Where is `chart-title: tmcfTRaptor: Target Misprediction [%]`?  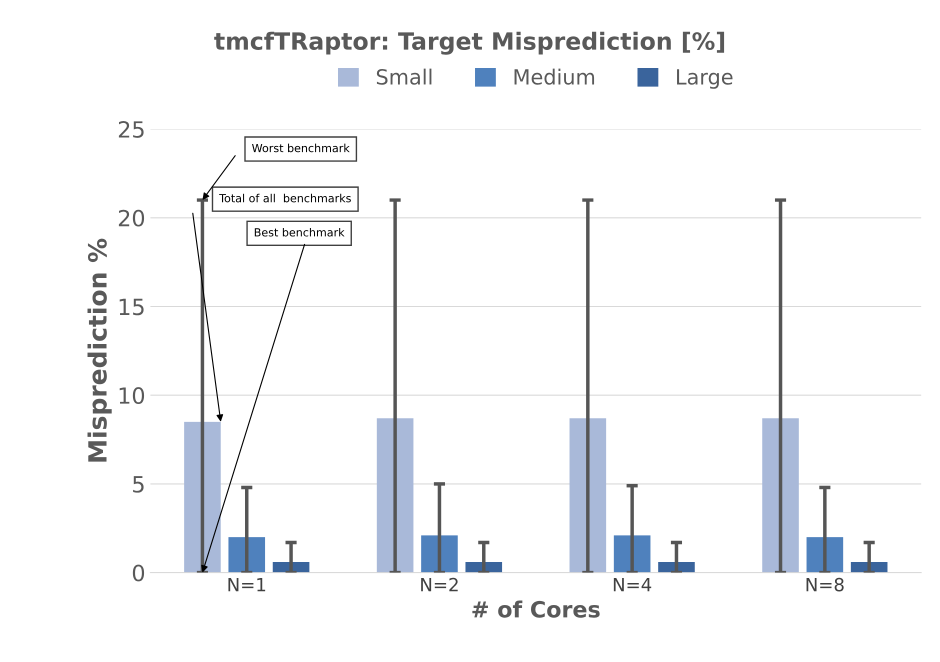 chart-title: tmcfTRaptor: Target Misprediction [%] is located at coordinates (469, 43).